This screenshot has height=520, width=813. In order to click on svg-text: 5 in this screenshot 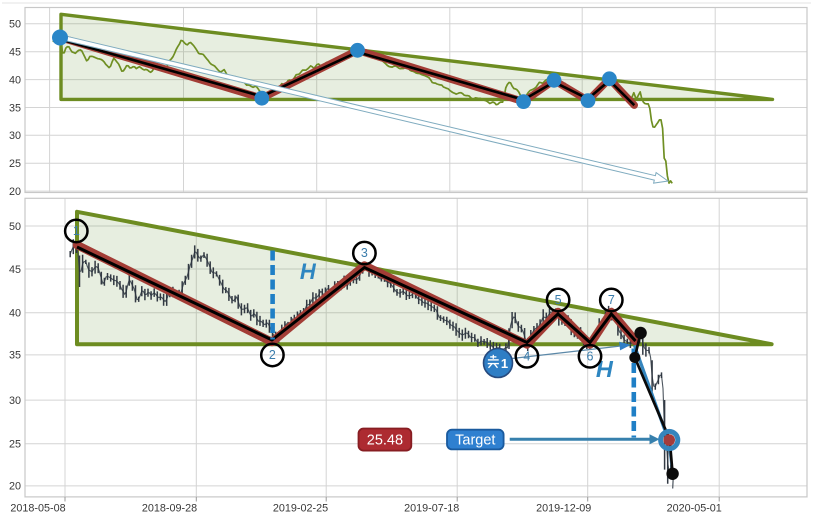, I will do `click(558, 300)`.